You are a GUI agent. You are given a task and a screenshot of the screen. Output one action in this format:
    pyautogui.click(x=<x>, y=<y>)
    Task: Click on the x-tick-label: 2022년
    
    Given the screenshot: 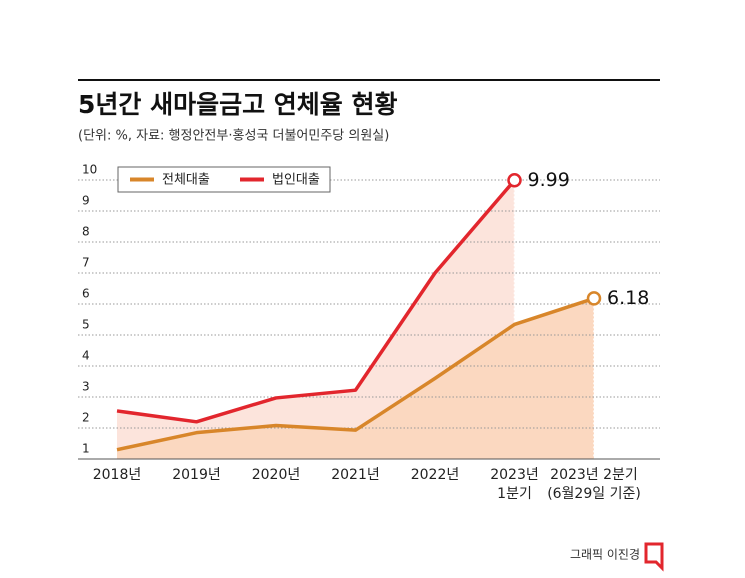 What is the action you would take?
    pyautogui.click(x=435, y=475)
    